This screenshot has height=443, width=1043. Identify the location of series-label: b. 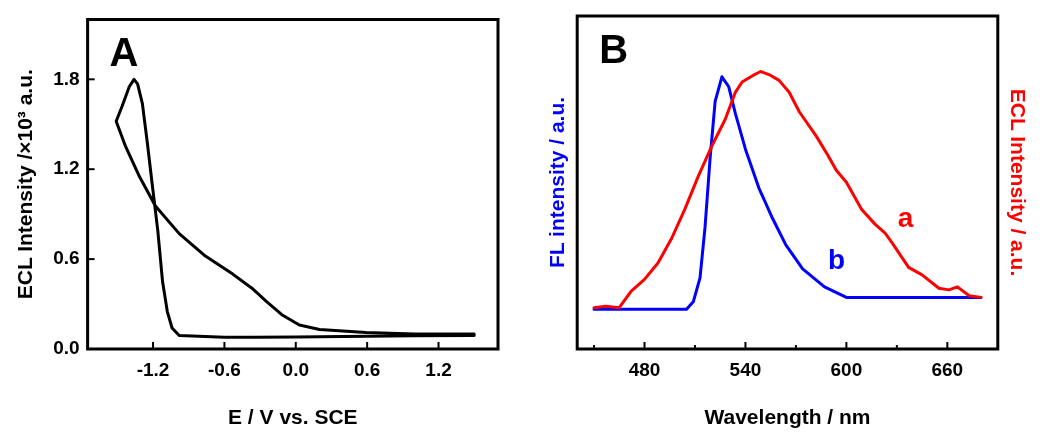
(836, 259).